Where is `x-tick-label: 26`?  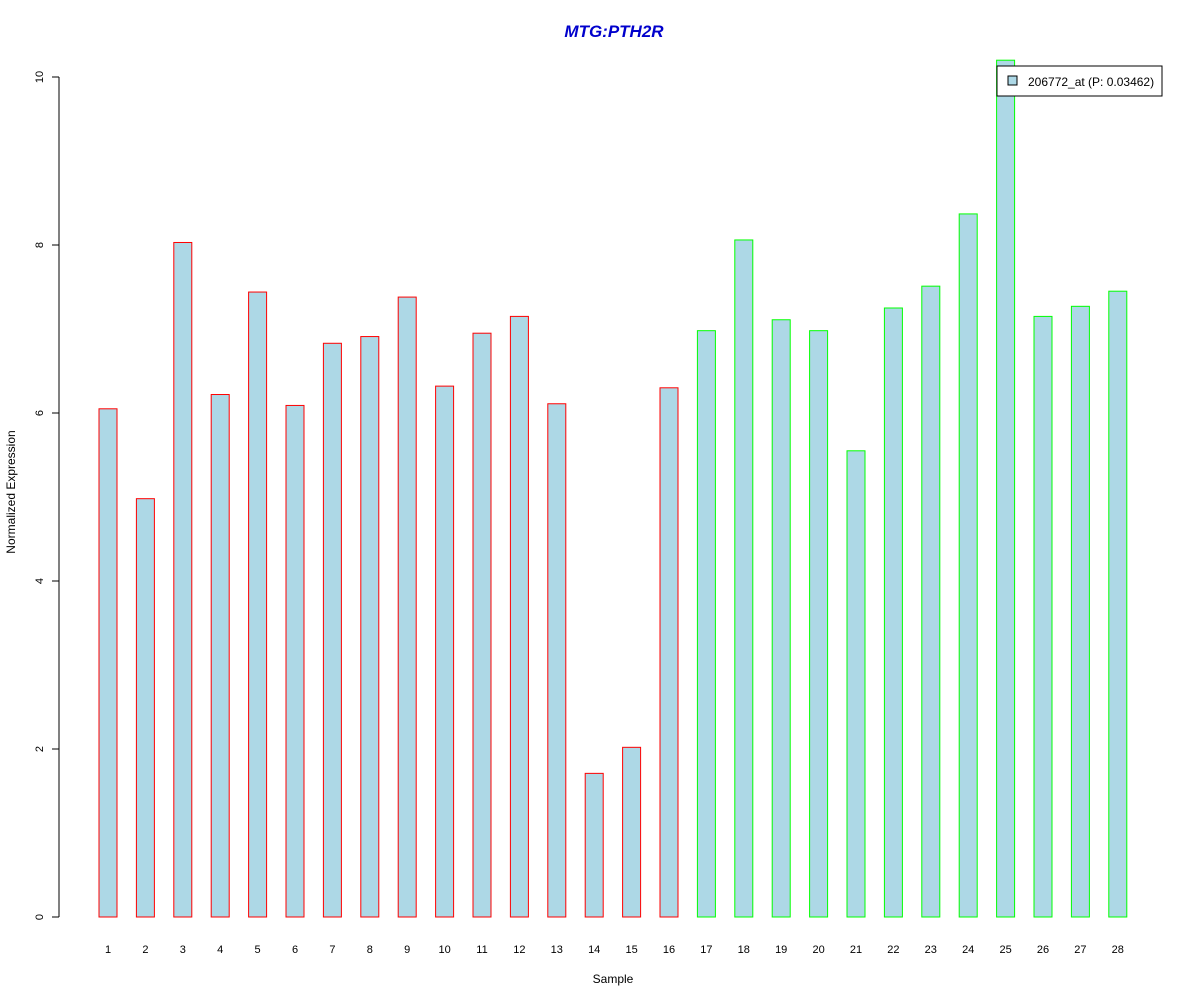 x-tick-label: 26 is located at coordinates (1043, 950).